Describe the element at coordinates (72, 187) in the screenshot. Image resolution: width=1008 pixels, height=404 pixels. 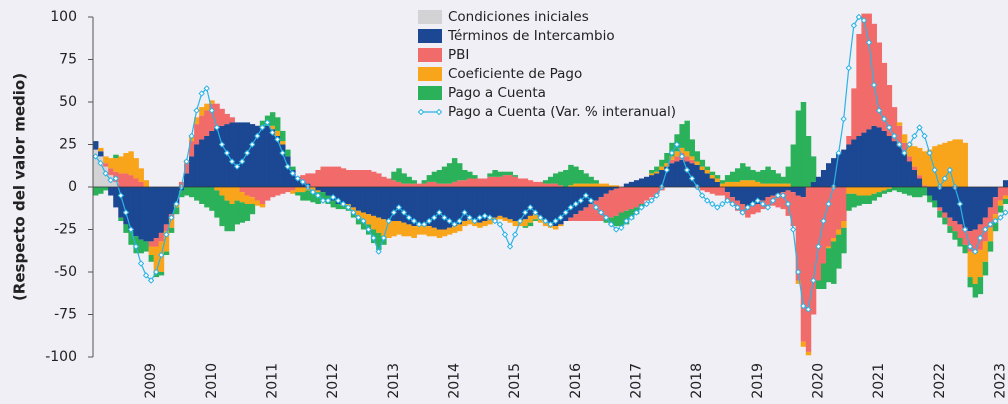
I see `y-tick-label: 0` at that location.